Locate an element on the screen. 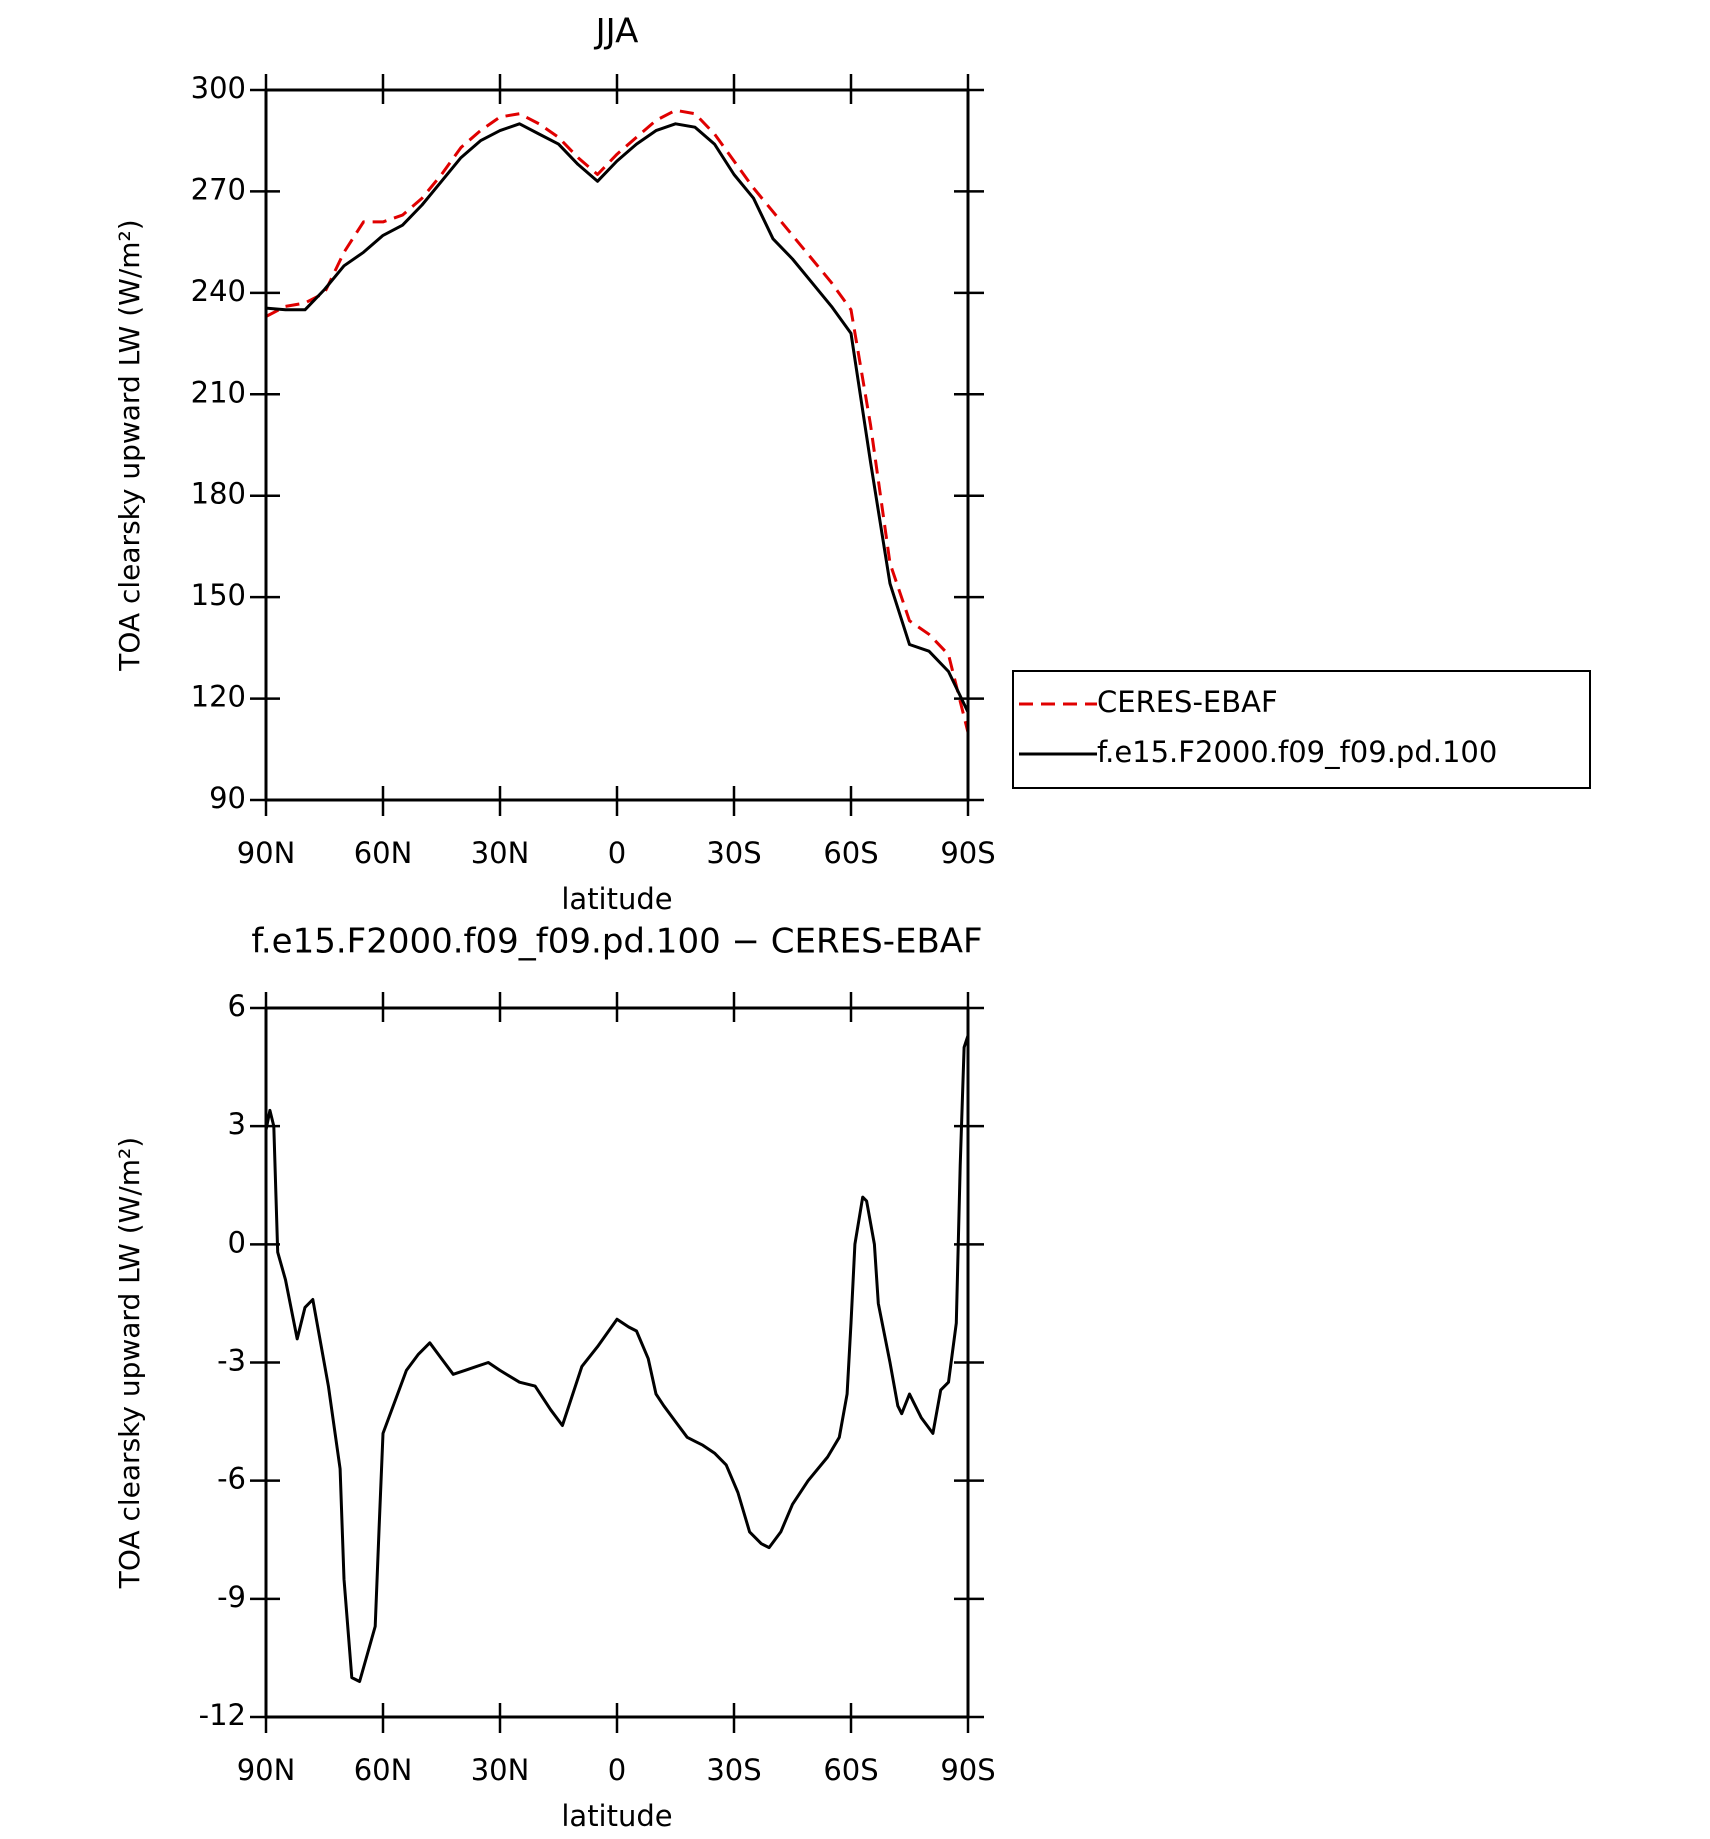  y-tick-label: 180 is located at coordinates (218, 494).